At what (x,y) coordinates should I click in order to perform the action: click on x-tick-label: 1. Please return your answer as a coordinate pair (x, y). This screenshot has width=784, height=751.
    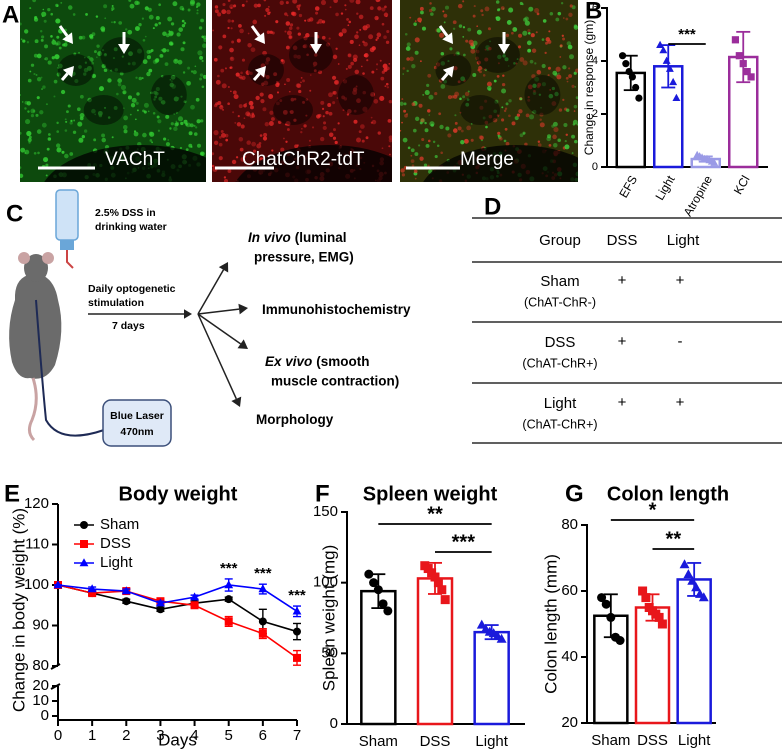
    Looking at the image, I should click on (92, 735).